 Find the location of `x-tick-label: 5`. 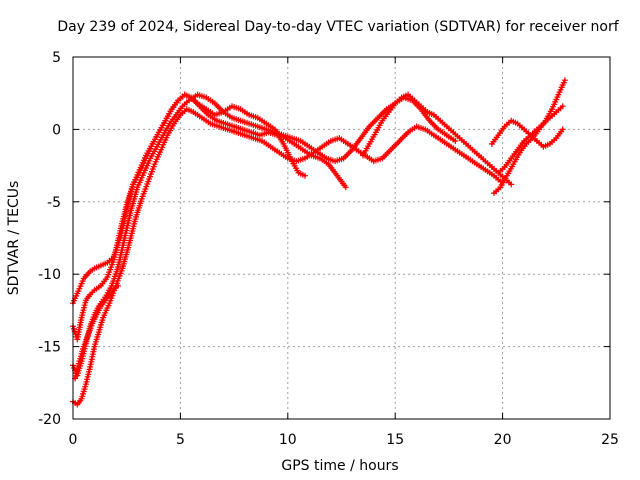

x-tick-label: 5 is located at coordinates (180, 440).